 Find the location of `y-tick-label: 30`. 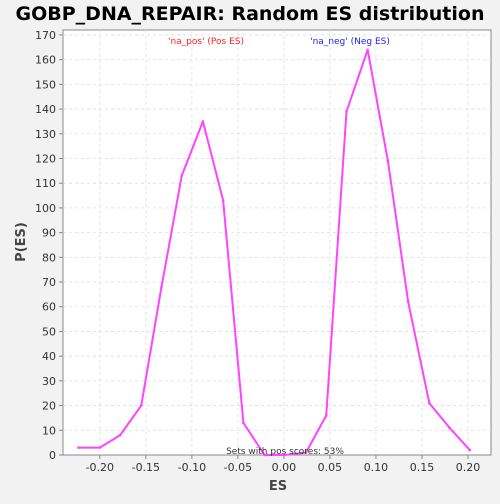

y-tick-label: 30 is located at coordinates (49, 381).